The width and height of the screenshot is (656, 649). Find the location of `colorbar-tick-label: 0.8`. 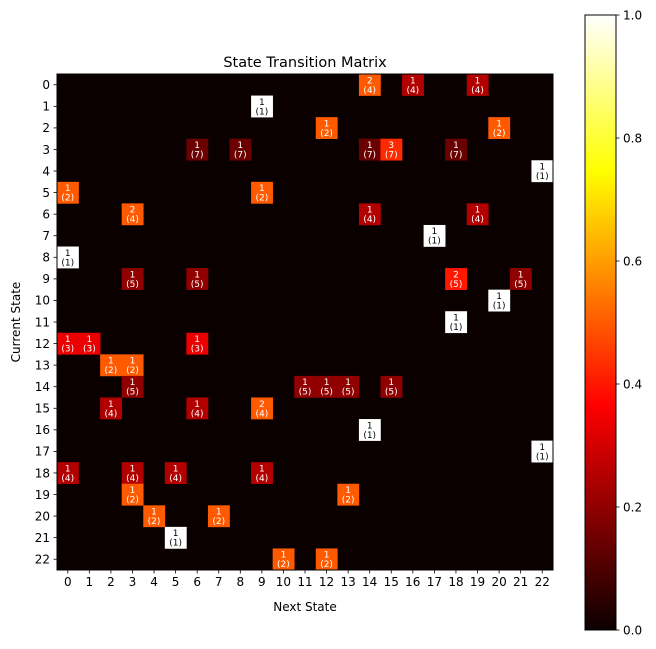

colorbar-tick-label: 0.8 is located at coordinates (632, 138).